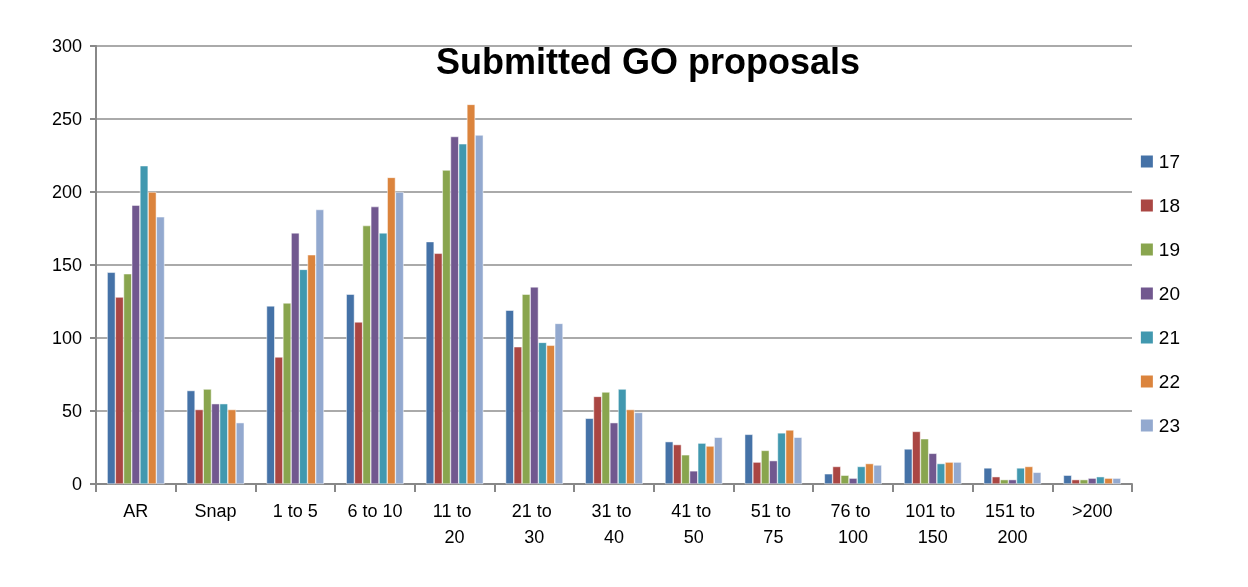  Describe the element at coordinates (375, 511) in the screenshot. I see `x-tick-label: 6 to 10` at that location.